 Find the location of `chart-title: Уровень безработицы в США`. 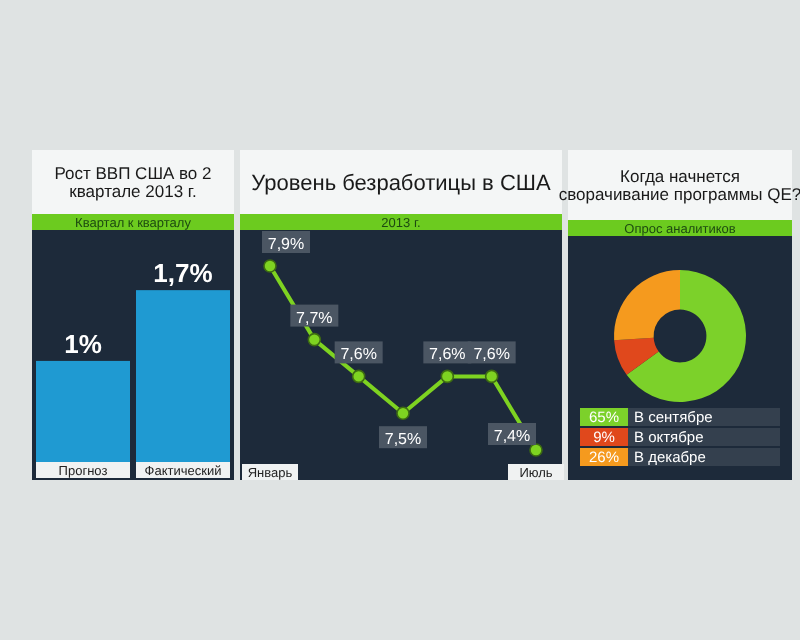

chart-title: Уровень безработицы в США is located at coordinates (401, 183).